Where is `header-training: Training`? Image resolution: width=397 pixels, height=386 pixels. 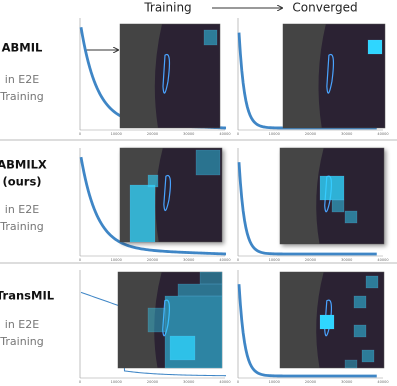 header-training: Training is located at coordinates (167, 8).